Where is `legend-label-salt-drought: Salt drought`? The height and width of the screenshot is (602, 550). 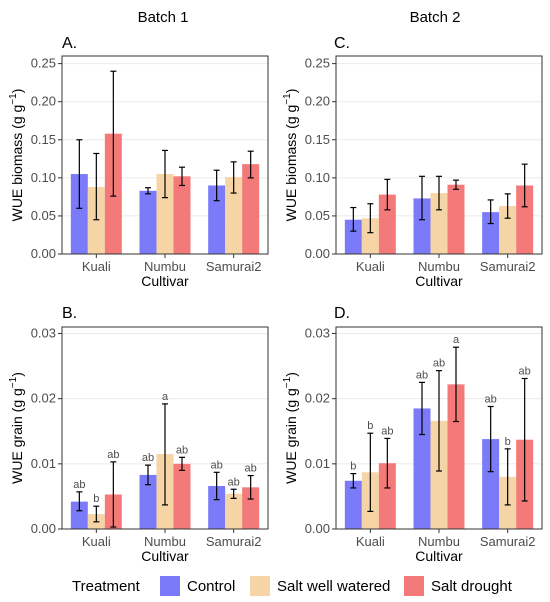
legend-label-salt-drought: Salt drought is located at coordinates (472, 586).